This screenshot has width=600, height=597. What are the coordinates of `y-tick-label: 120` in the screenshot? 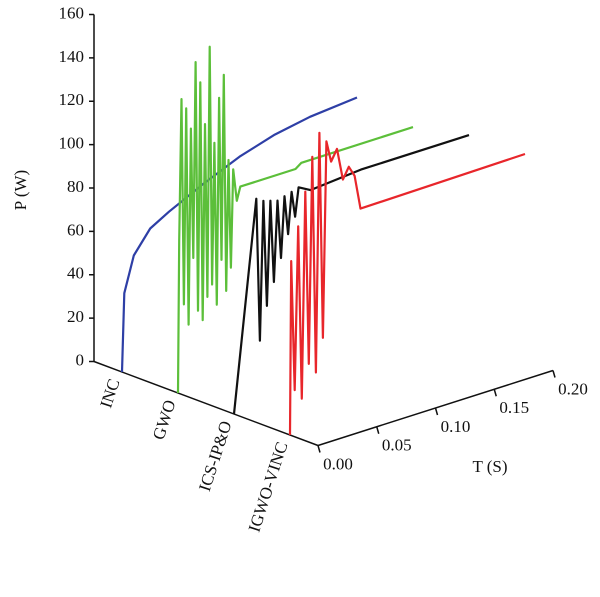 It's located at (72, 99).